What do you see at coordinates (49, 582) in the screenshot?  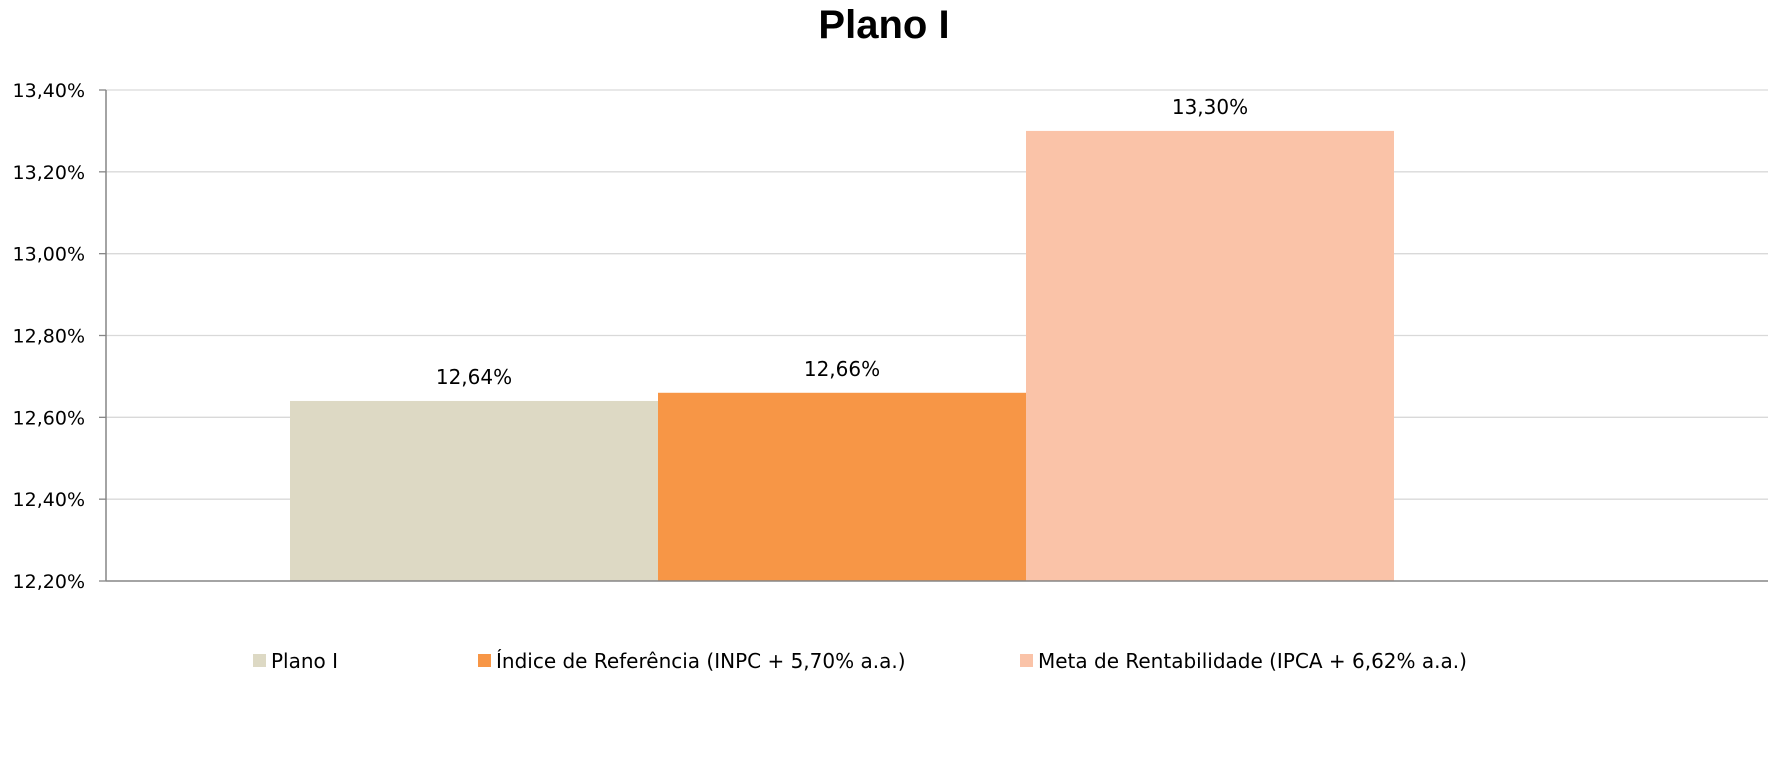 I see `y-tick-label: 12,20%` at bounding box center [49, 582].